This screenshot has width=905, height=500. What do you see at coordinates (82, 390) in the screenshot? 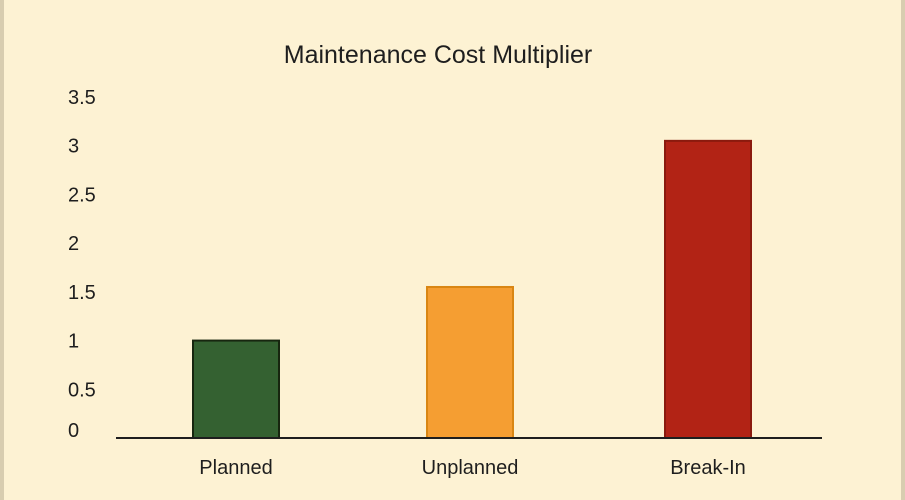
I see `y-tick-label: 0.5` at bounding box center [82, 390].